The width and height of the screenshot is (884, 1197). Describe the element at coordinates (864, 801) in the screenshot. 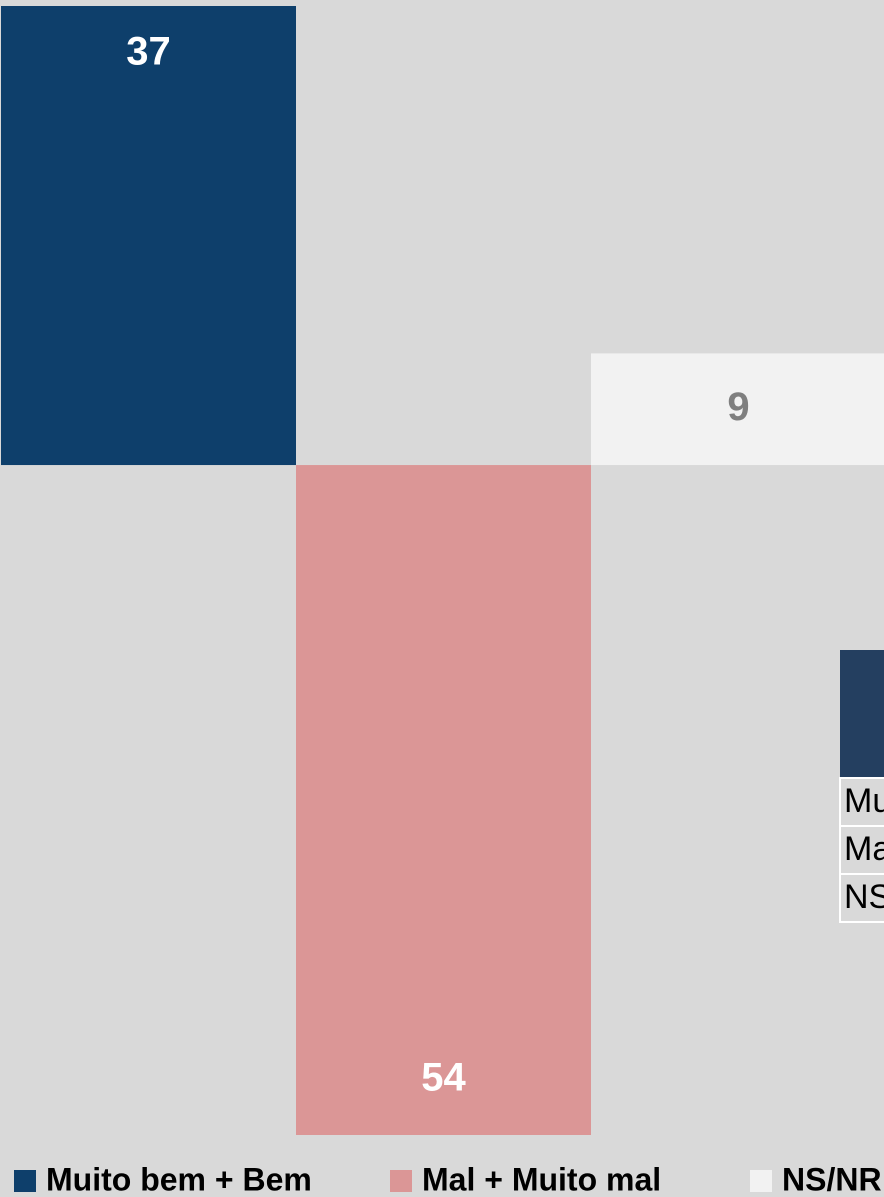

I see `table-cell: Muito bem + Bem` at that location.